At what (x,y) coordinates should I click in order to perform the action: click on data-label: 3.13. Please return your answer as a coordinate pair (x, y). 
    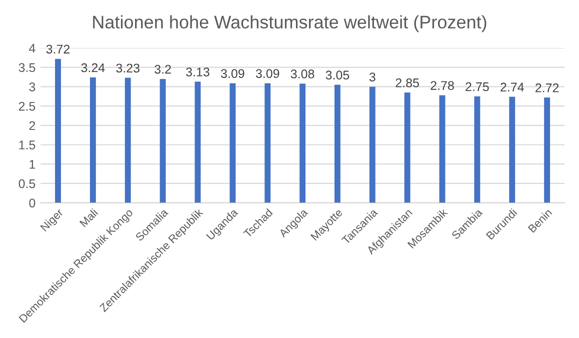
    Looking at the image, I should click on (198, 72).